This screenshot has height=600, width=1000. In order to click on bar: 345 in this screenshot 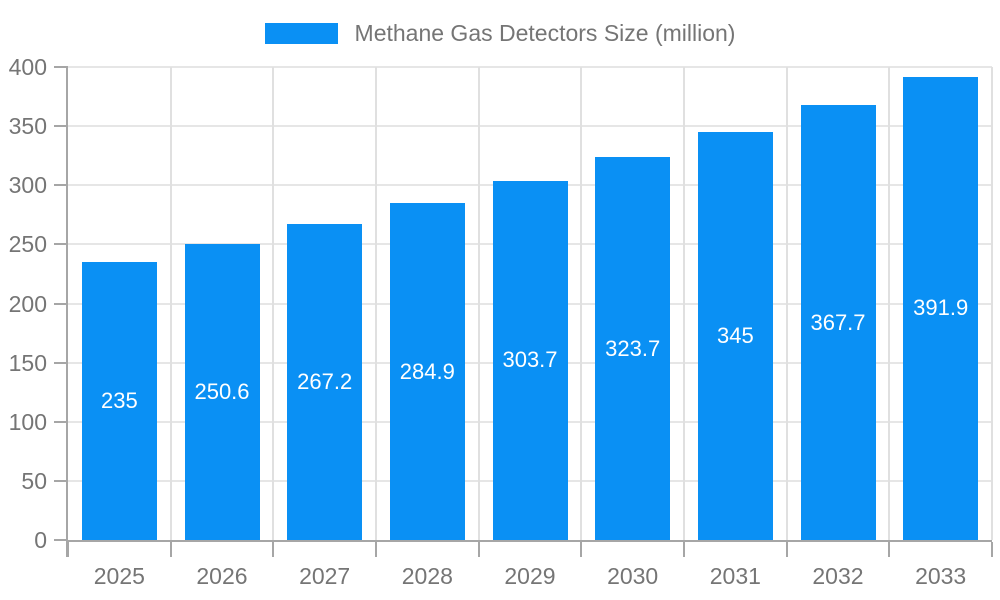, I will do `click(735, 336)`.